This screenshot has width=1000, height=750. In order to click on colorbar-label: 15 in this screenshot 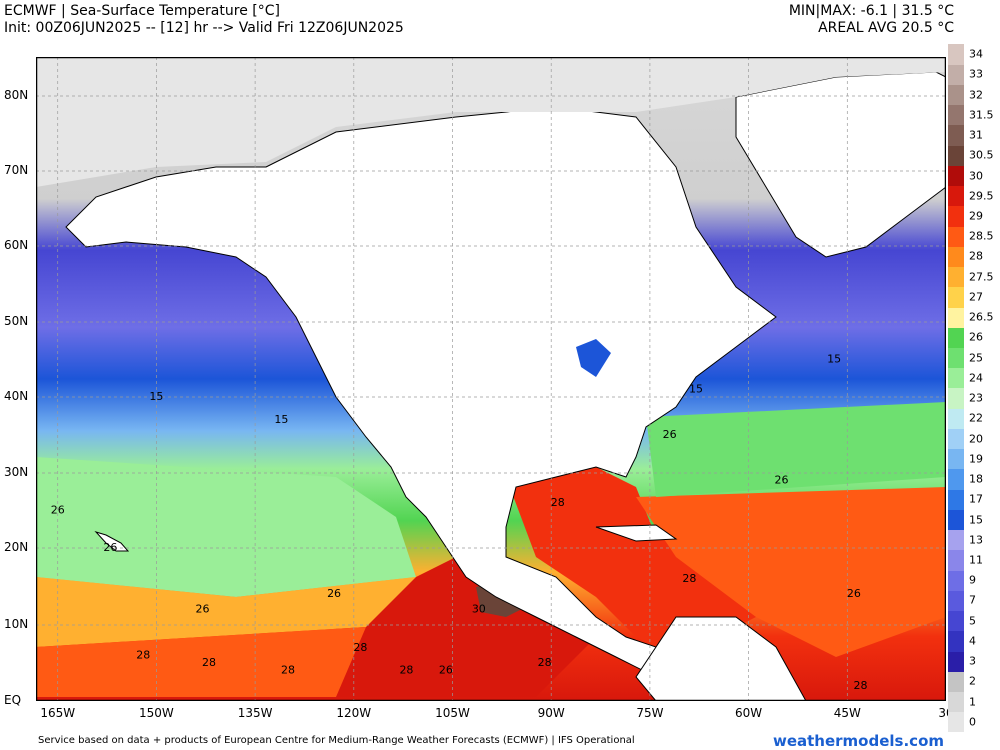, I will do `click(976, 520)`.